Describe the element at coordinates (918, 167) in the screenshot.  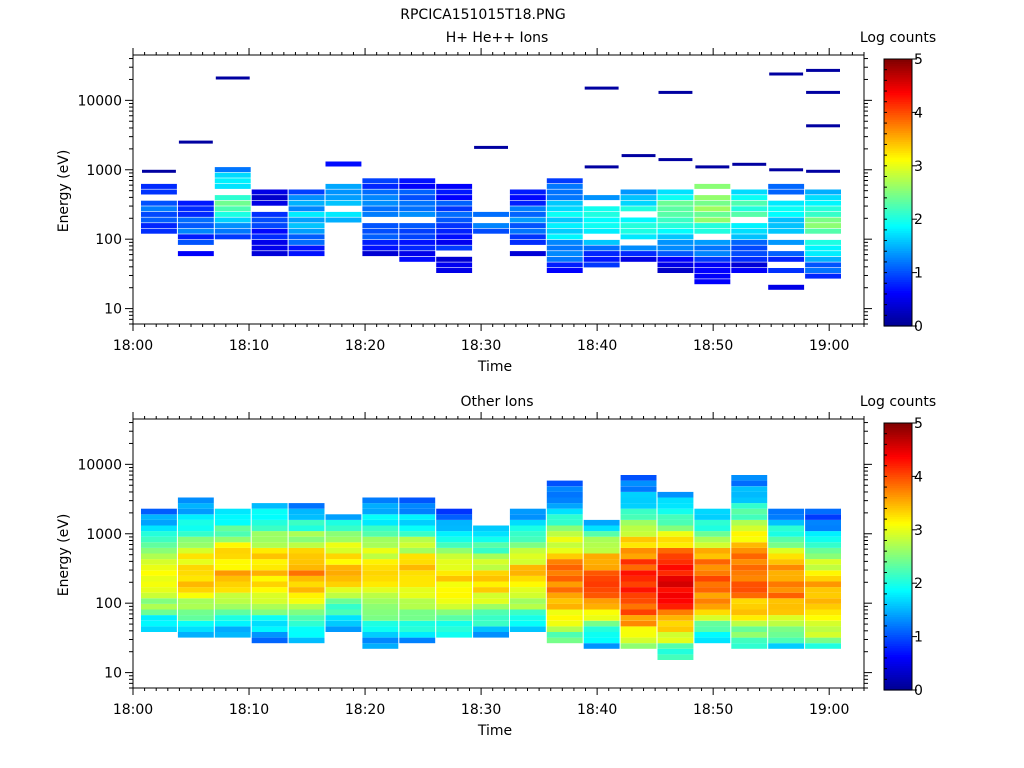
I see `colorbar-tick-label: 3` at that location.